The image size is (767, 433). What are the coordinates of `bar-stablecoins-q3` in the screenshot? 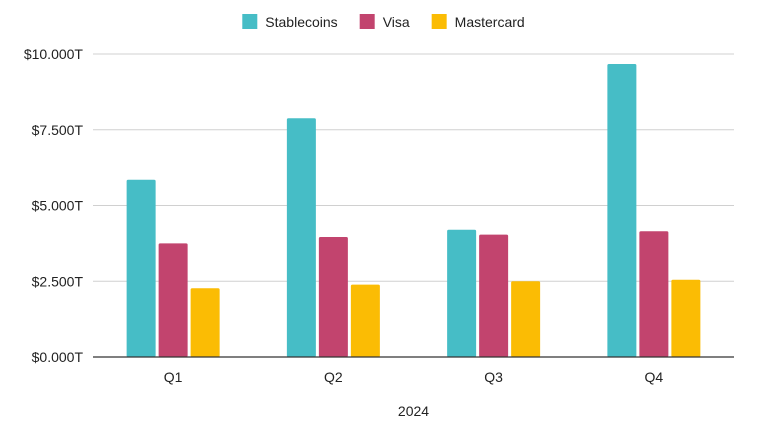 It's located at (462, 293).